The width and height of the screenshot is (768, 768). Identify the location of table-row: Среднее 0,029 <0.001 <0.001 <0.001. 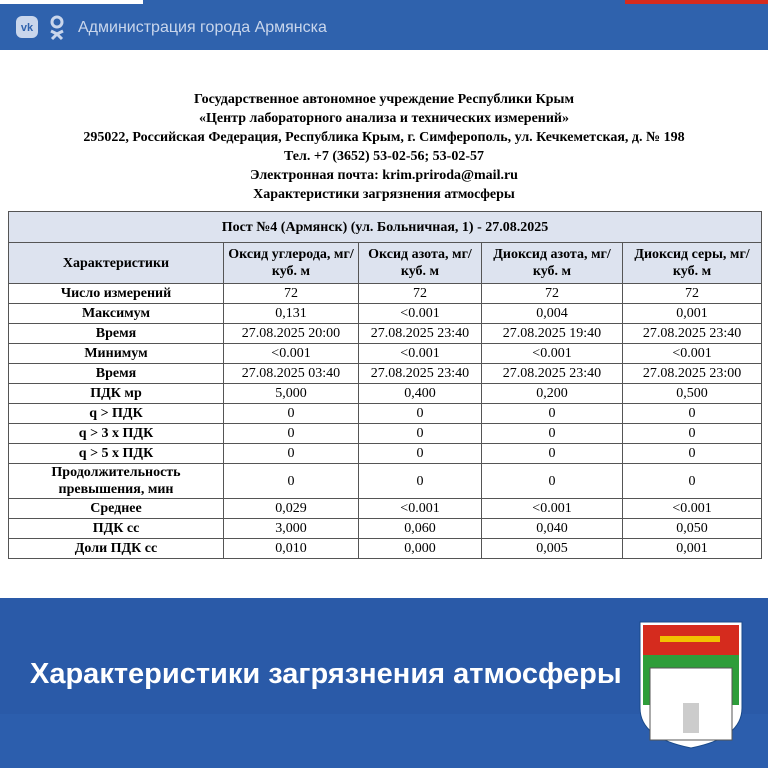
(385, 508).